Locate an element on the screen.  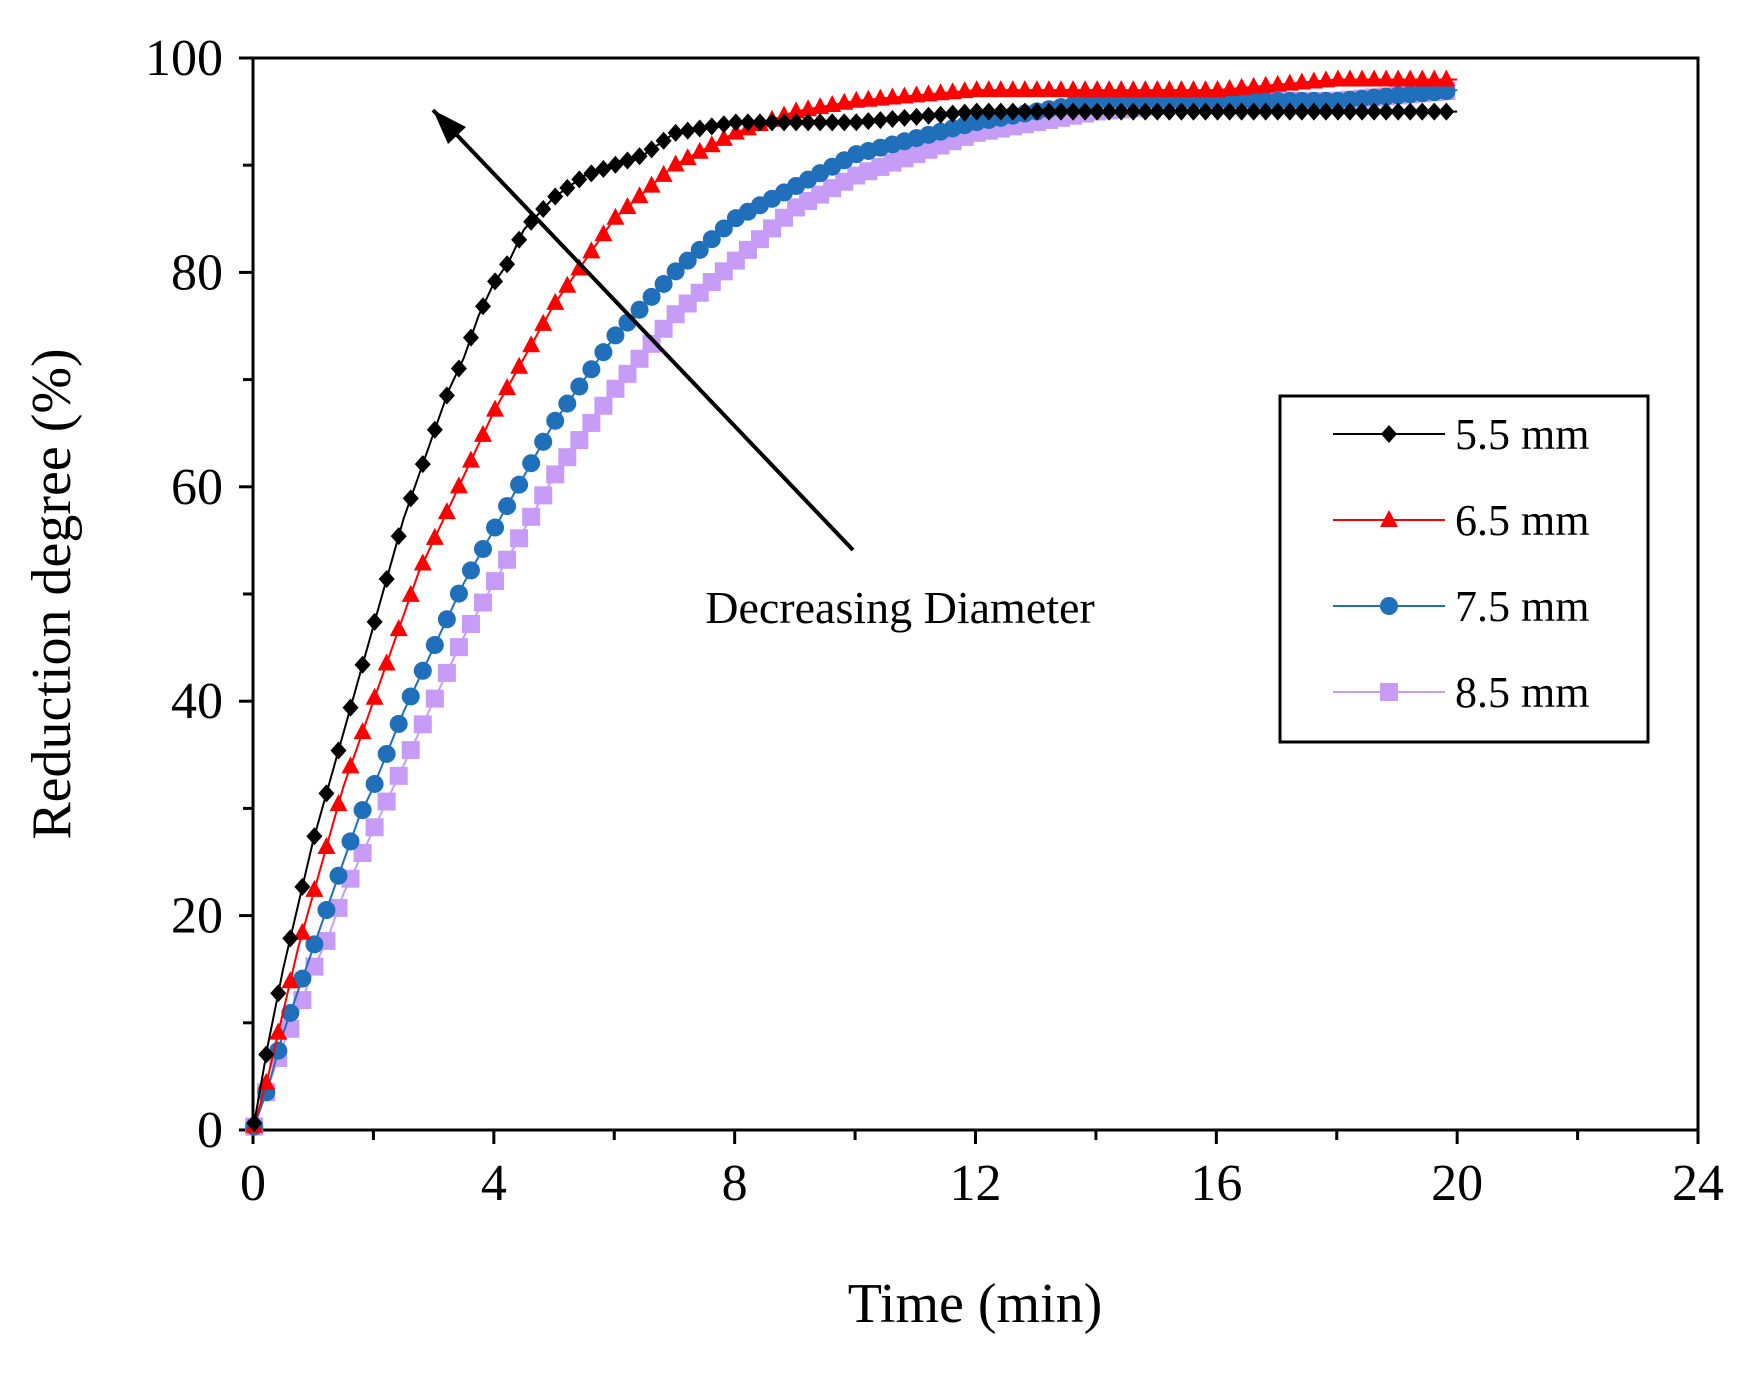
legend-box is located at coordinates (1464, 569).